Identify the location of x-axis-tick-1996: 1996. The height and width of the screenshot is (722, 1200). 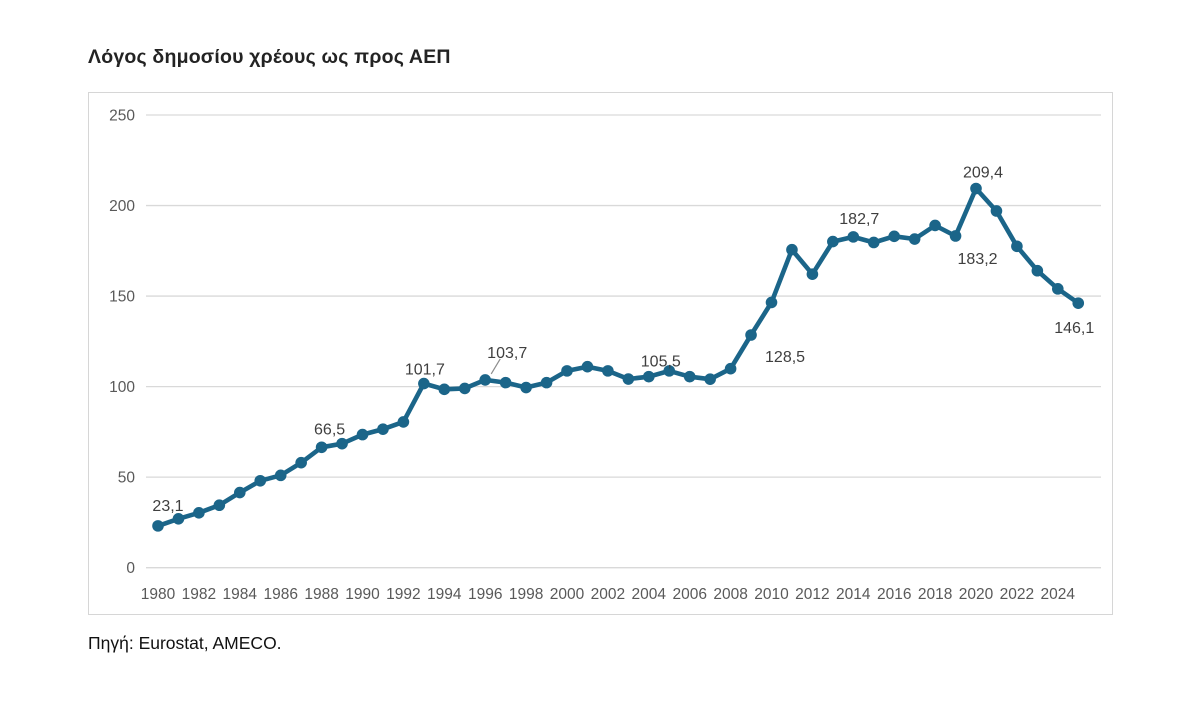
(485, 594).